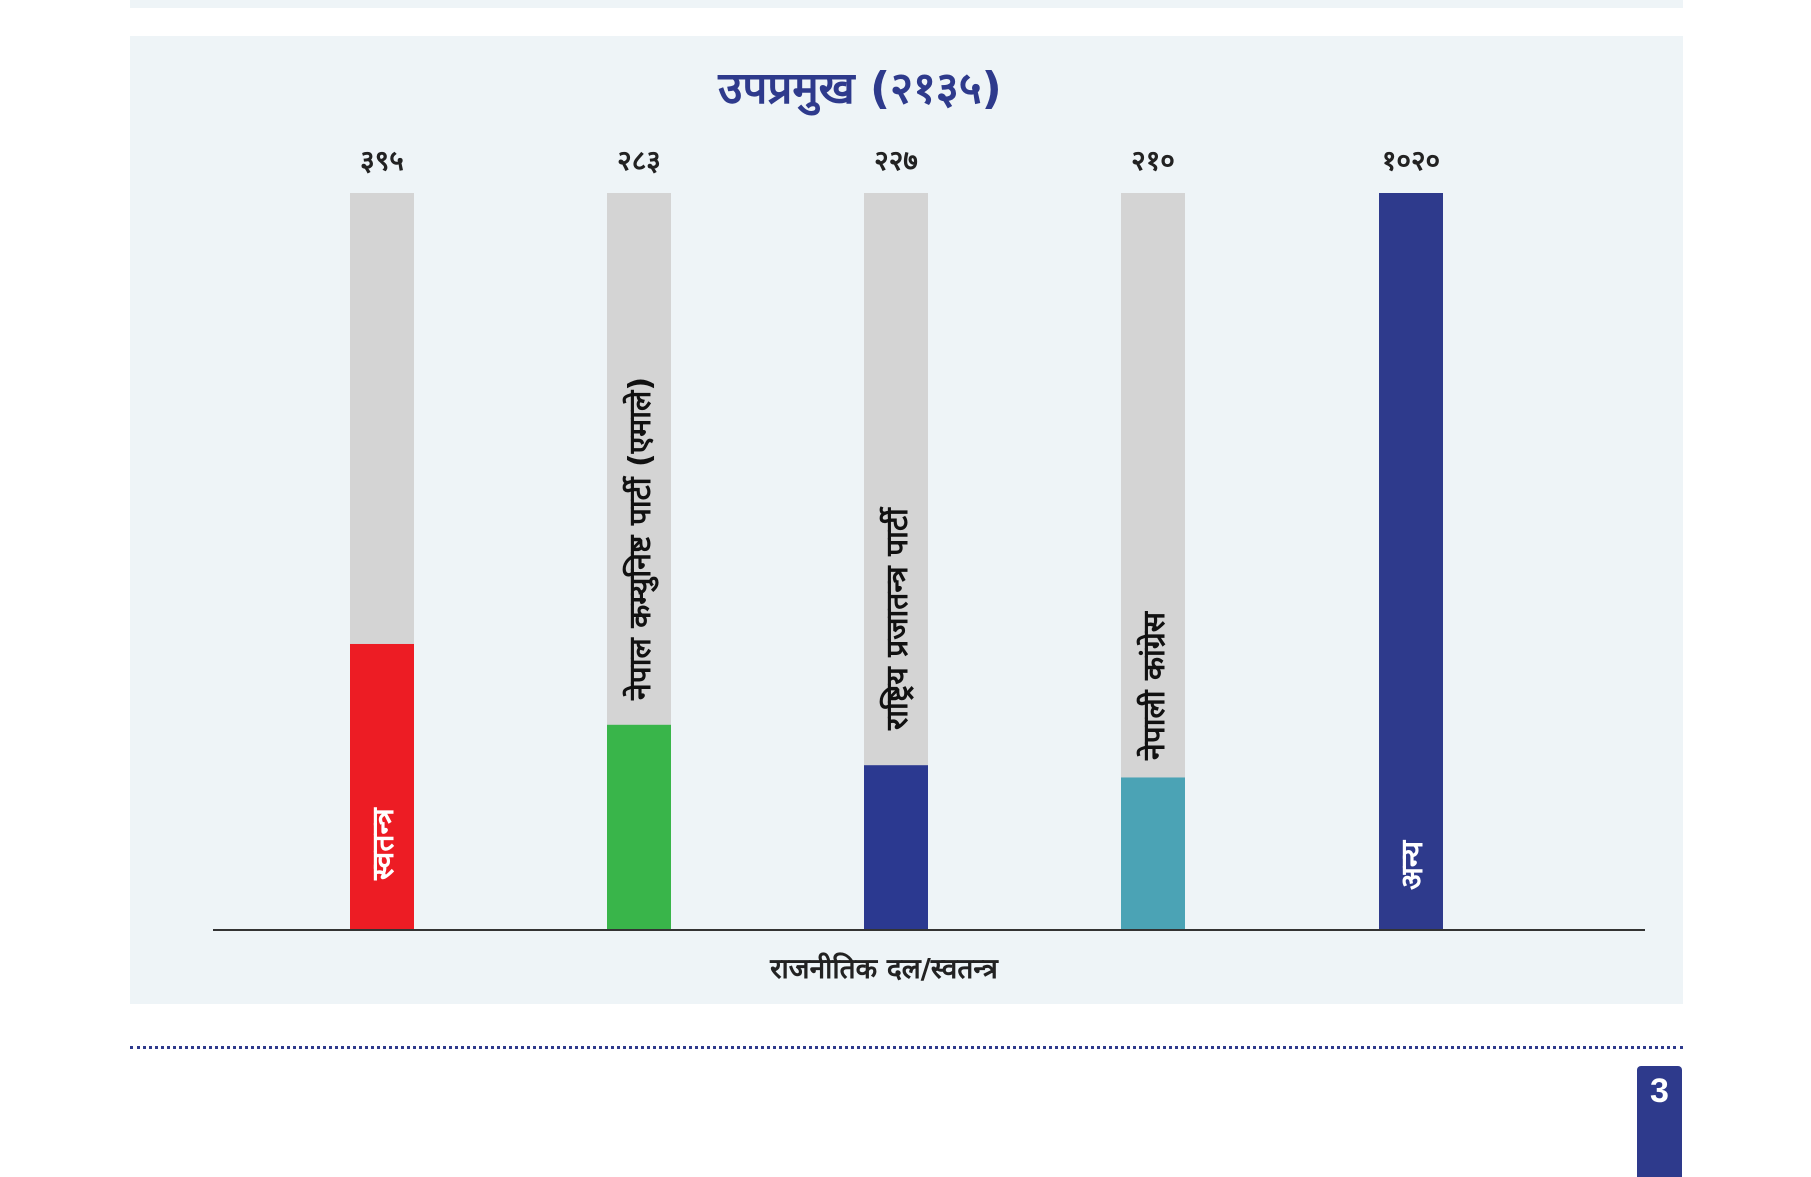 This screenshot has height=1177, width=1811. Describe the element at coordinates (1411, 160) in the screenshot. I see `value-label-others: १०२०` at that location.